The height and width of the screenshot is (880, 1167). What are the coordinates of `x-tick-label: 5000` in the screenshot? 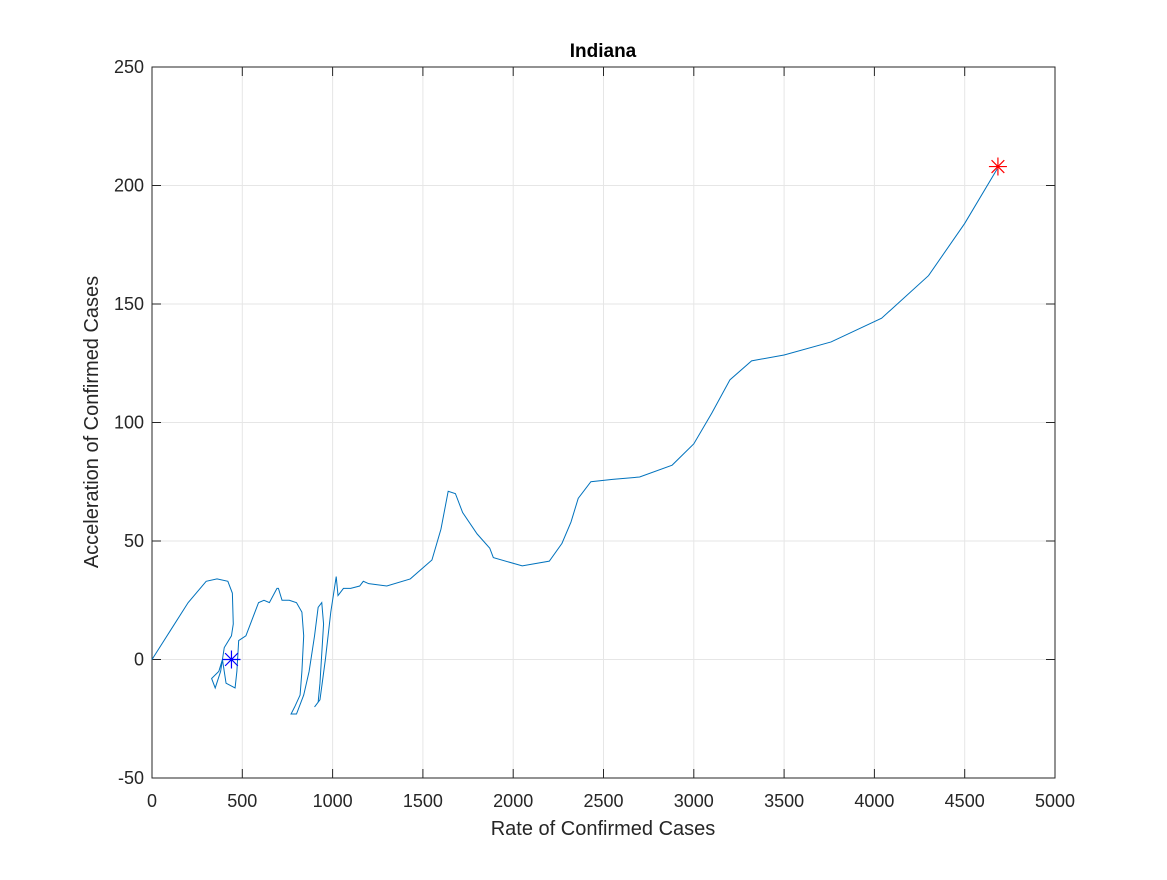 It's located at (1055, 801).